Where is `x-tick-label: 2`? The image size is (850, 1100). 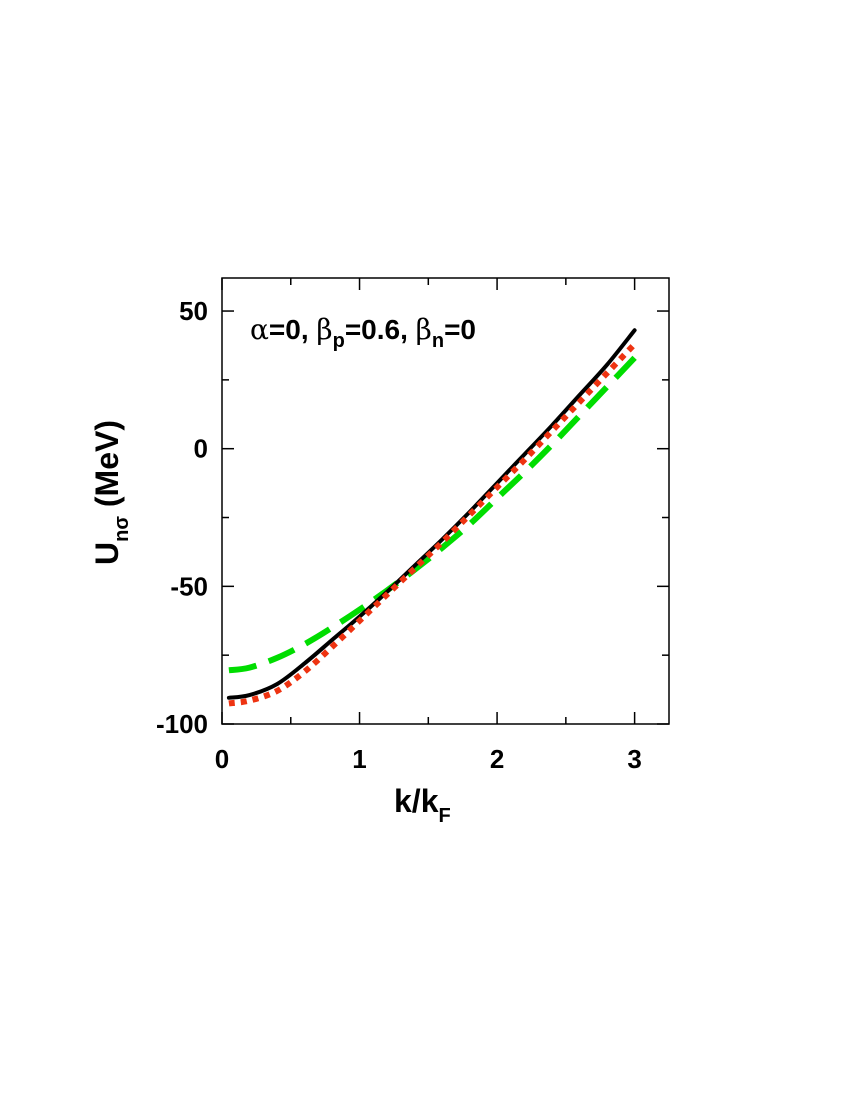 x-tick-label: 2 is located at coordinates (497, 759).